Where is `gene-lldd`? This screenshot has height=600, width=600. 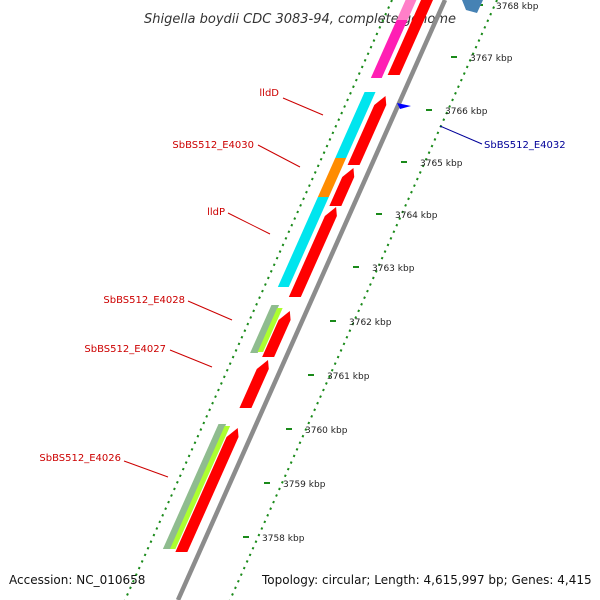 gene-lldd is located at coordinates (355, 125).